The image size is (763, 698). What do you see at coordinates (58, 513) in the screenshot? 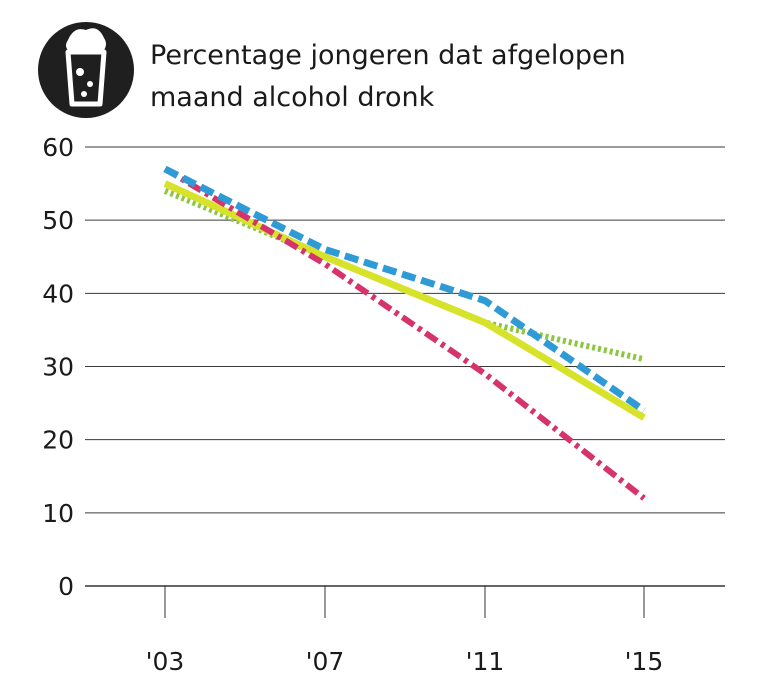
I see `y-tick-label-10: 10` at bounding box center [58, 513].